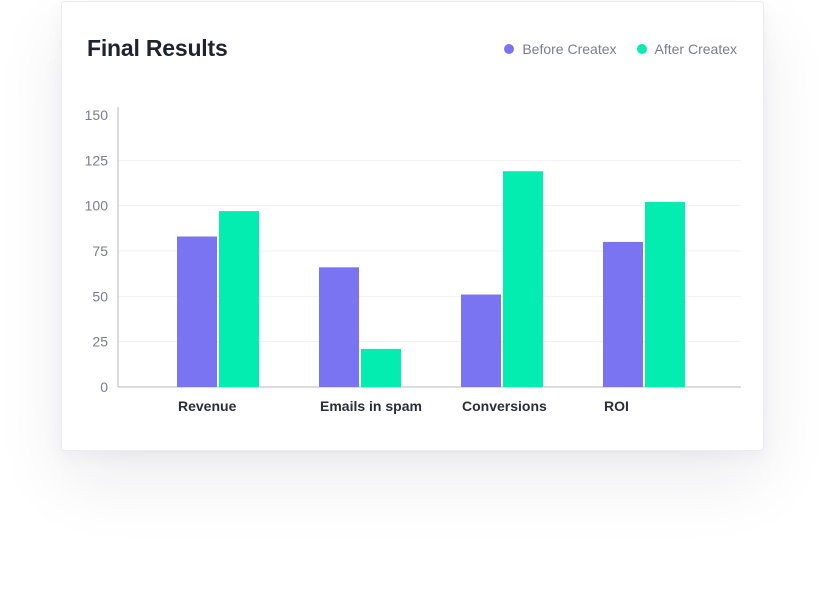 Image resolution: width=825 pixels, height=593 pixels. What do you see at coordinates (569, 49) in the screenshot?
I see `legend-label-before: Before Createx` at bounding box center [569, 49].